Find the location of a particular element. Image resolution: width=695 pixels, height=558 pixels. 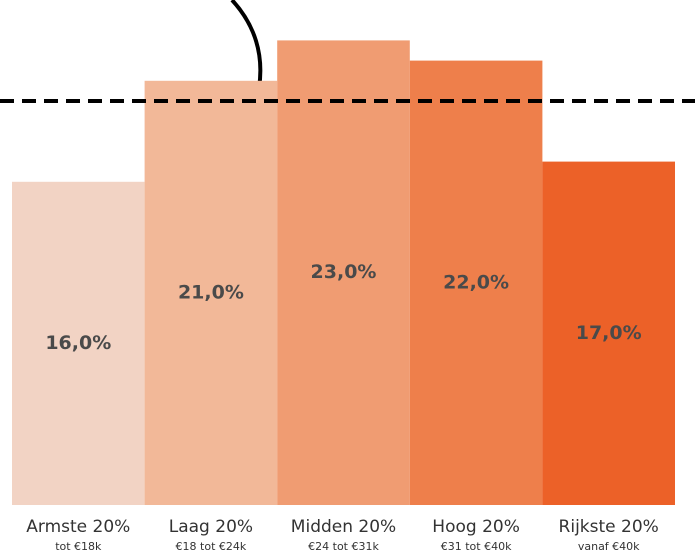

x-tick-note: €18 tot €24k is located at coordinates (211, 546).